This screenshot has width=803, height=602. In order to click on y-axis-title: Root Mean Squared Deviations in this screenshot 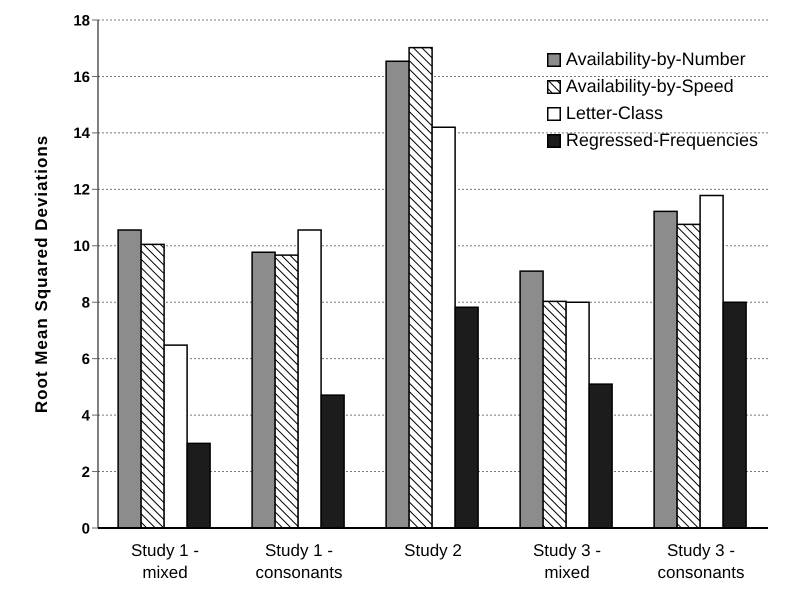, I will do `click(42, 274)`.